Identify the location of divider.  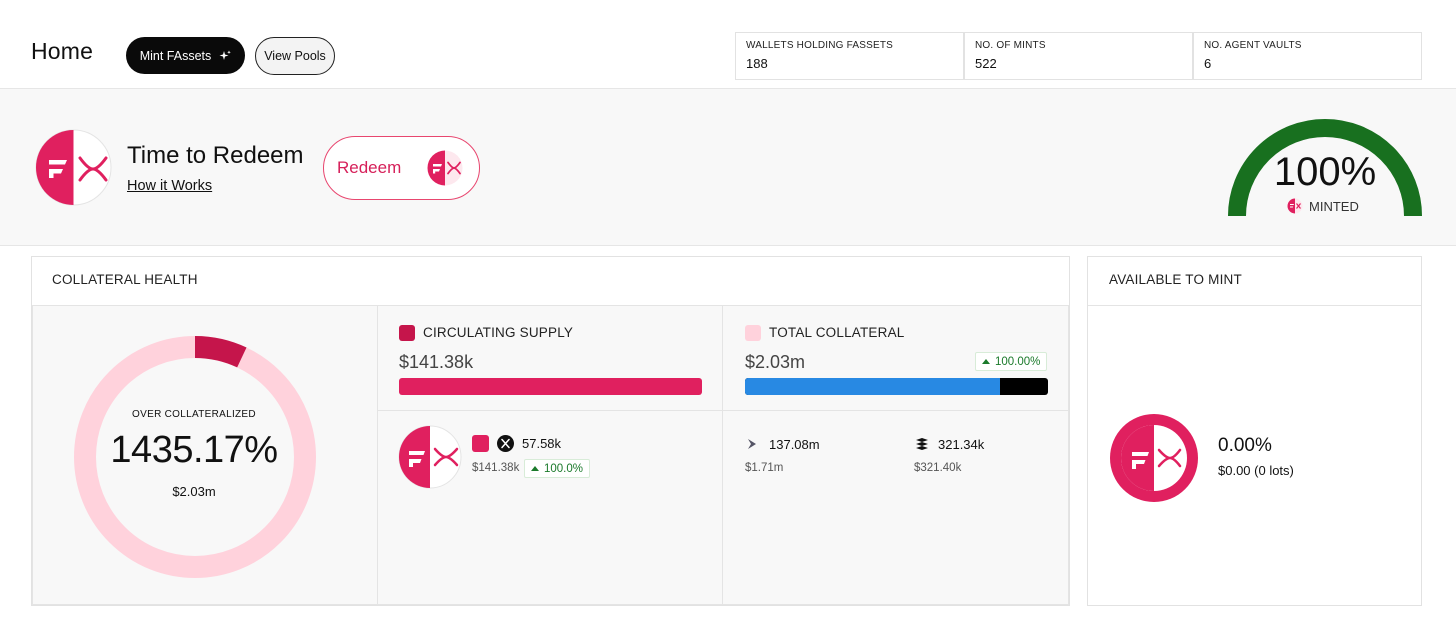
(1254, 305).